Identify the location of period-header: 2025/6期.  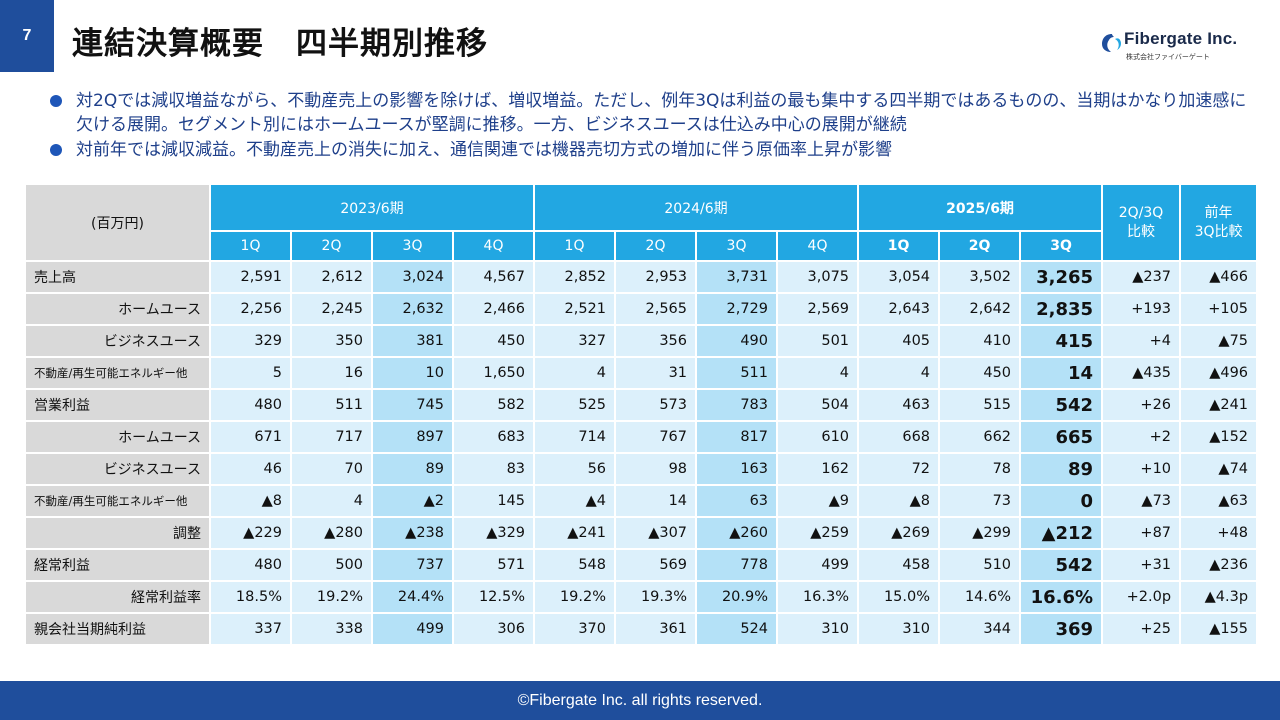
(980, 207).